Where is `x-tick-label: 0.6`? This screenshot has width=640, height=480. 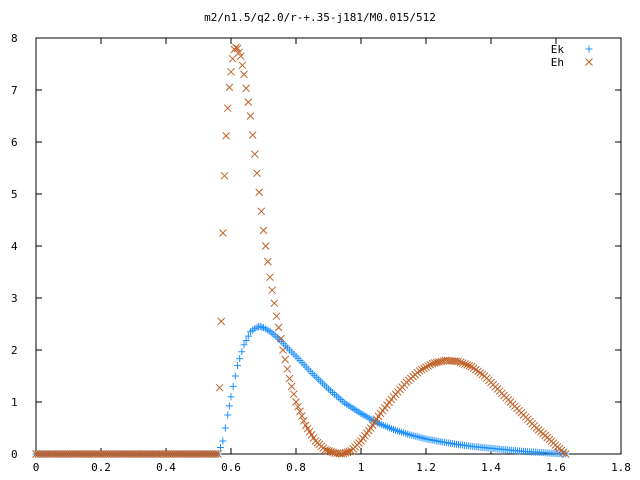 x-tick-label: 0.6 is located at coordinates (231, 467).